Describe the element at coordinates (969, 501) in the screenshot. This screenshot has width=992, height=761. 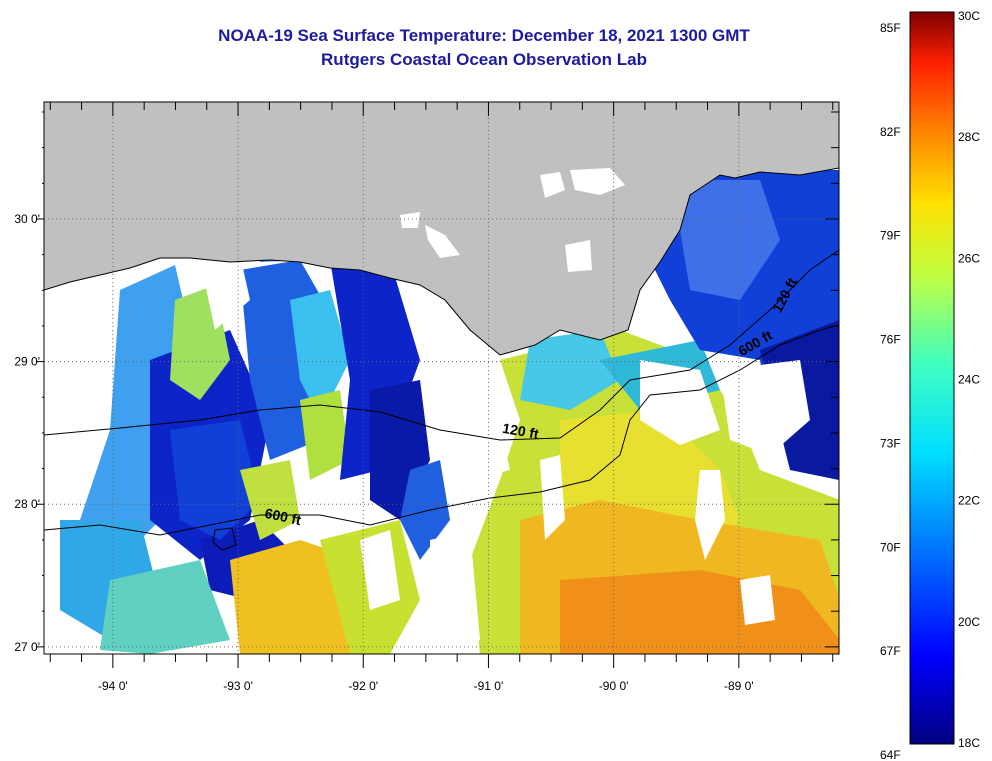
I see `colorbar-c-label: 22C` at that location.